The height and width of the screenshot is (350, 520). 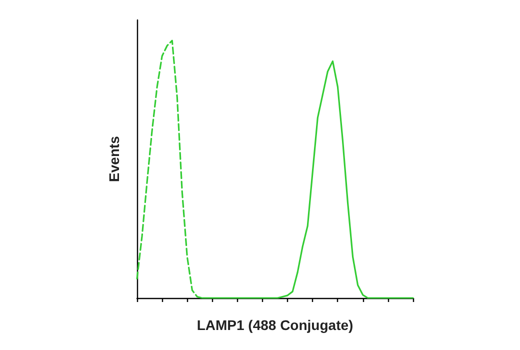 I want to click on x-axis-title: LAMP1 (488 Conjugate), so click(x=275, y=325).